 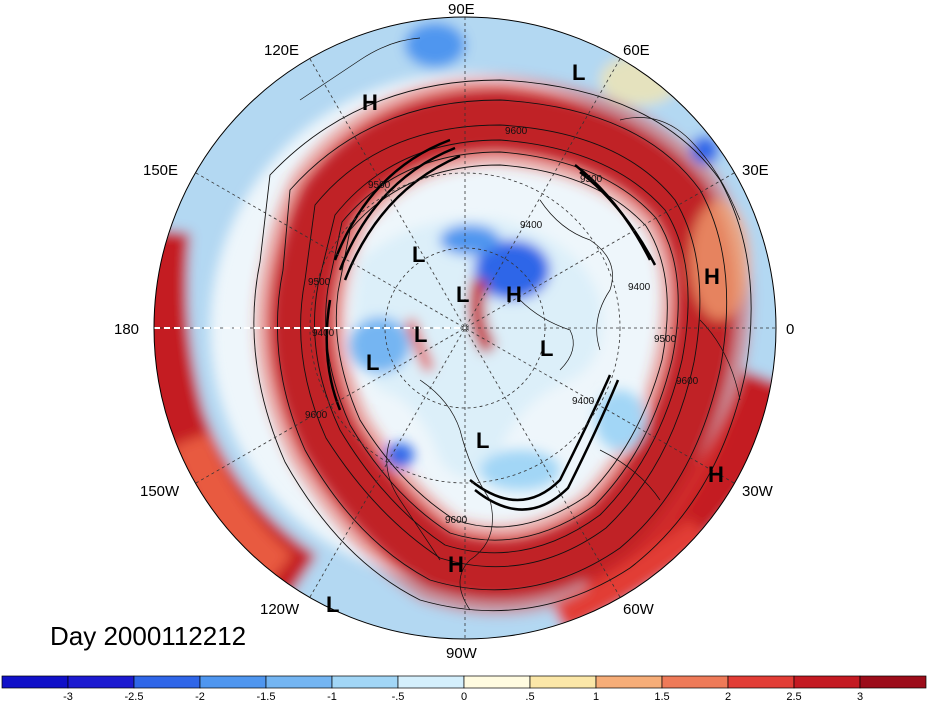 What do you see at coordinates (200, 696) in the screenshot?
I see `colorbar-tick-label: -2` at bounding box center [200, 696].